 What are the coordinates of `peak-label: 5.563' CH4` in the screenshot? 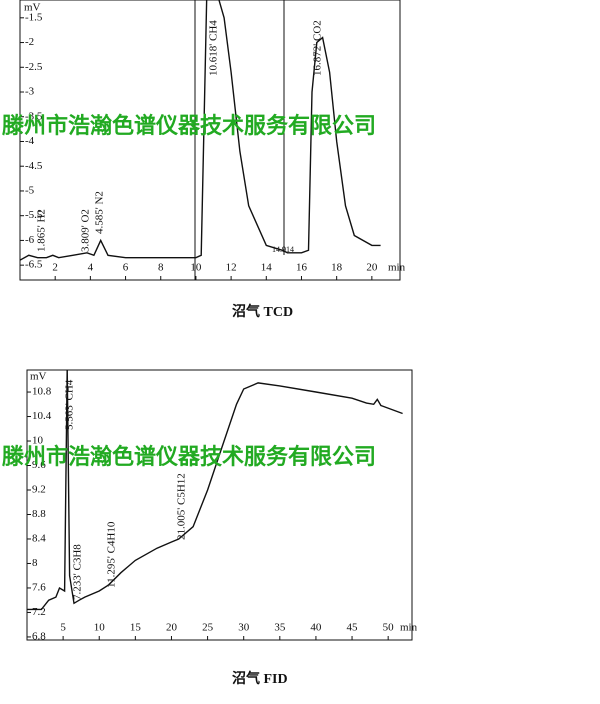 It's located at (70, 404).